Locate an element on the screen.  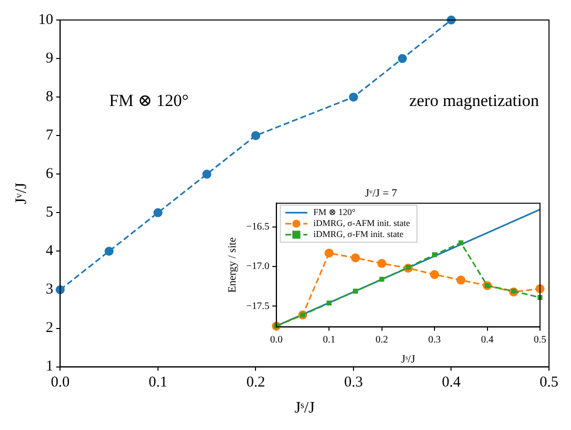
annotation: FM ⊗ 120° is located at coordinates (149, 100).